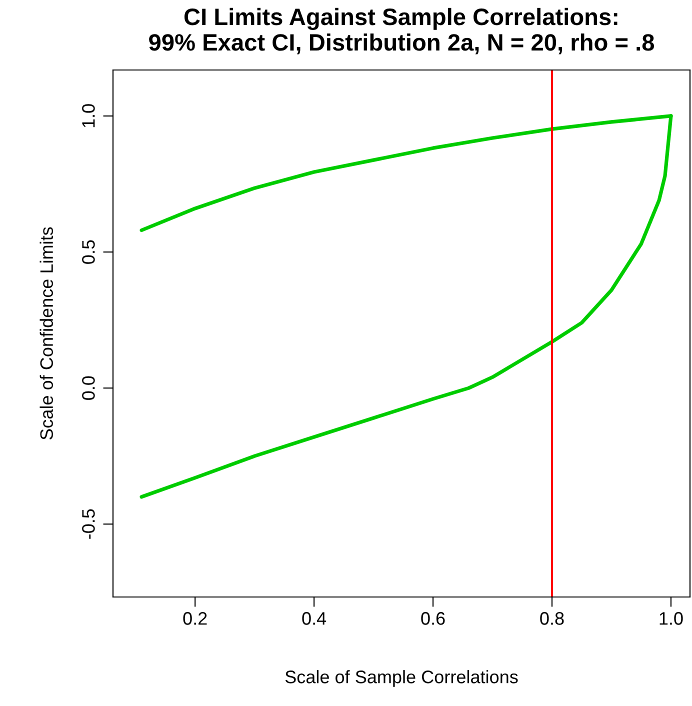 This screenshot has height=706, width=692. What do you see at coordinates (88, 252) in the screenshot?
I see `y-tick-label: 0.5` at bounding box center [88, 252].